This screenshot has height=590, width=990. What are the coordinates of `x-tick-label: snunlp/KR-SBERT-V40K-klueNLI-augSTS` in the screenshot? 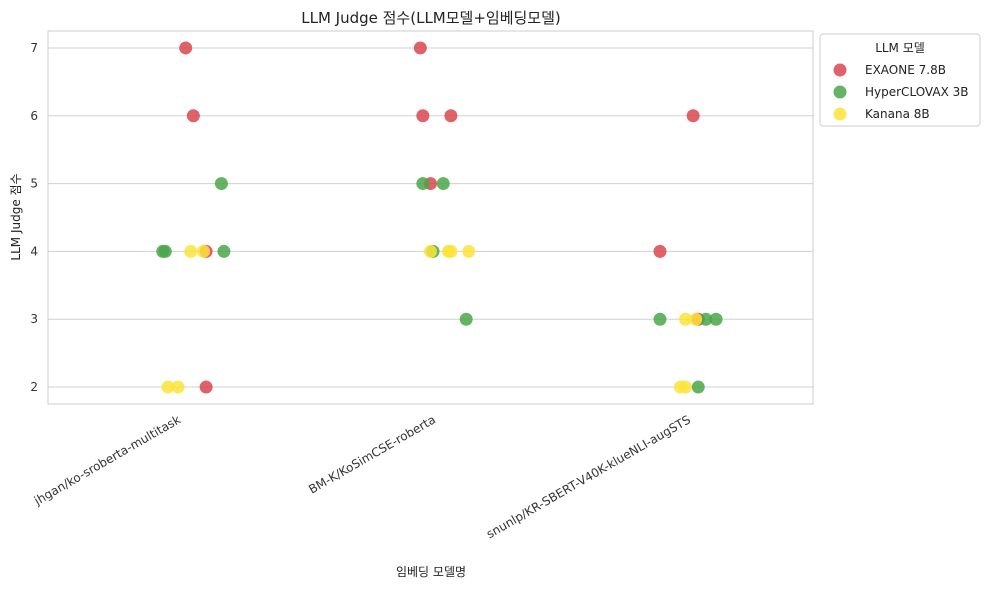 It's located at (588, 476).